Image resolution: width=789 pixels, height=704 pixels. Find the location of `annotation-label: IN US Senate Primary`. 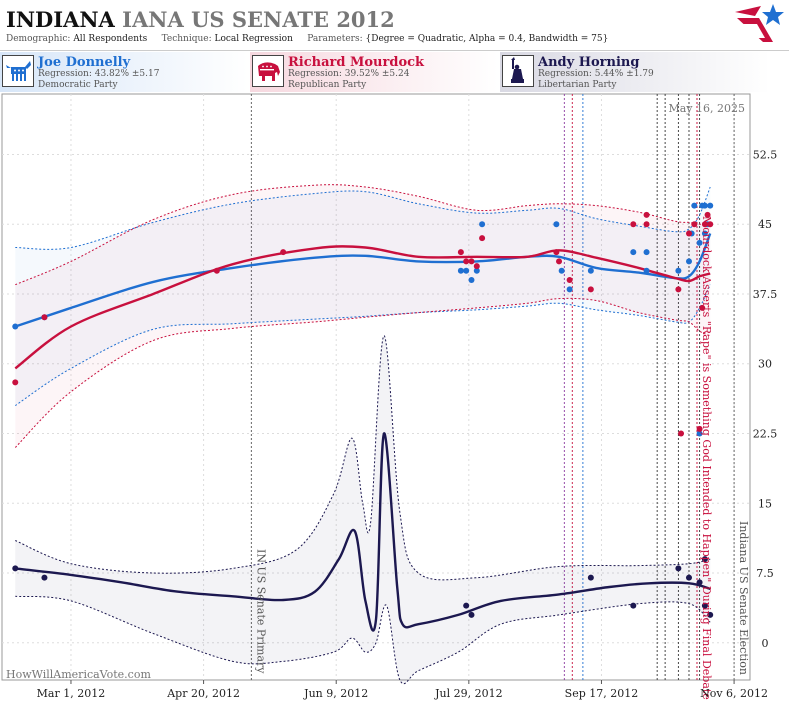

annotation-label: IN US Senate Primary is located at coordinates (260, 611).